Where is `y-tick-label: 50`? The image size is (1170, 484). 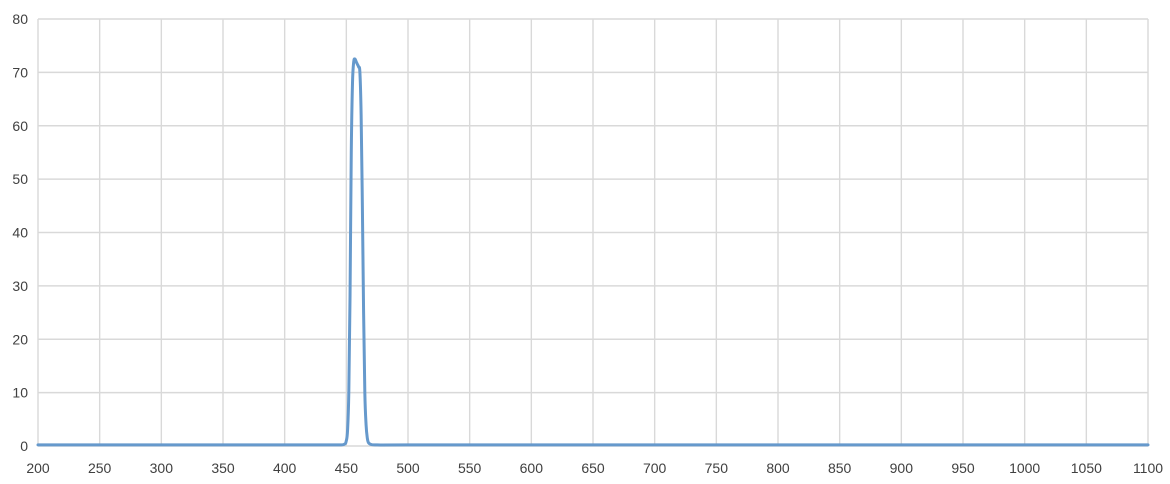
y-tick-label: 50 is located at coordinates (20, 179).